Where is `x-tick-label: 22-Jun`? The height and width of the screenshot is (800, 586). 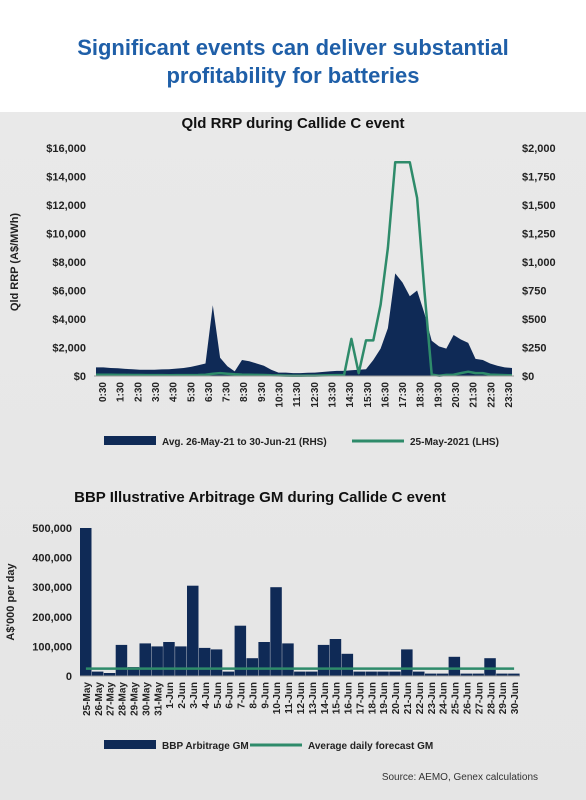
x-tick-label: 22-Jun is located at coordinates (420, 698).